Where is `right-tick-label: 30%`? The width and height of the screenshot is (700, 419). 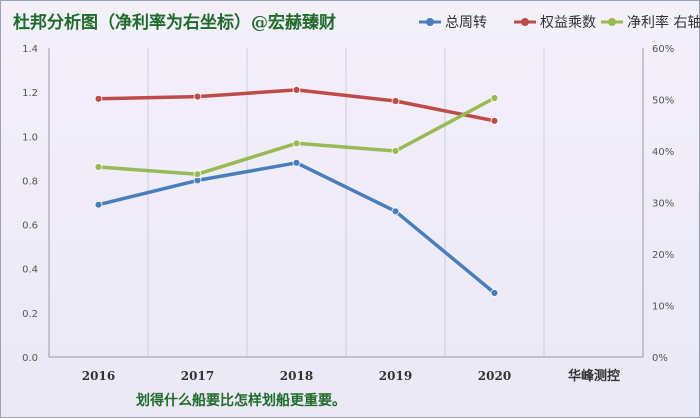 right-tick-label: 30% is located at coordinates (663, 204).